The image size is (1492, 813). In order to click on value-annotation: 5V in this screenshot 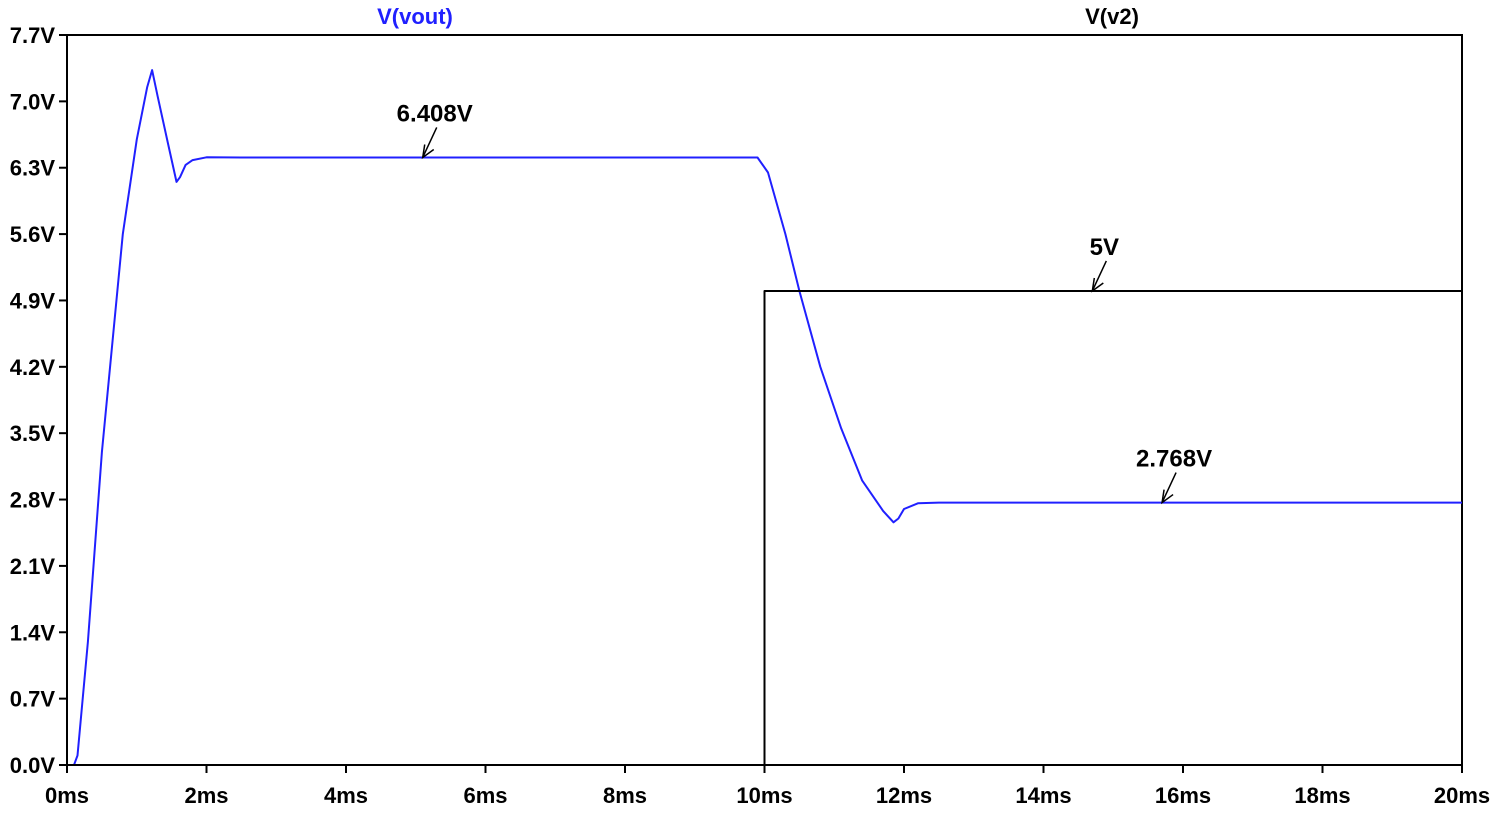, I will do `click(1104, 263)`.